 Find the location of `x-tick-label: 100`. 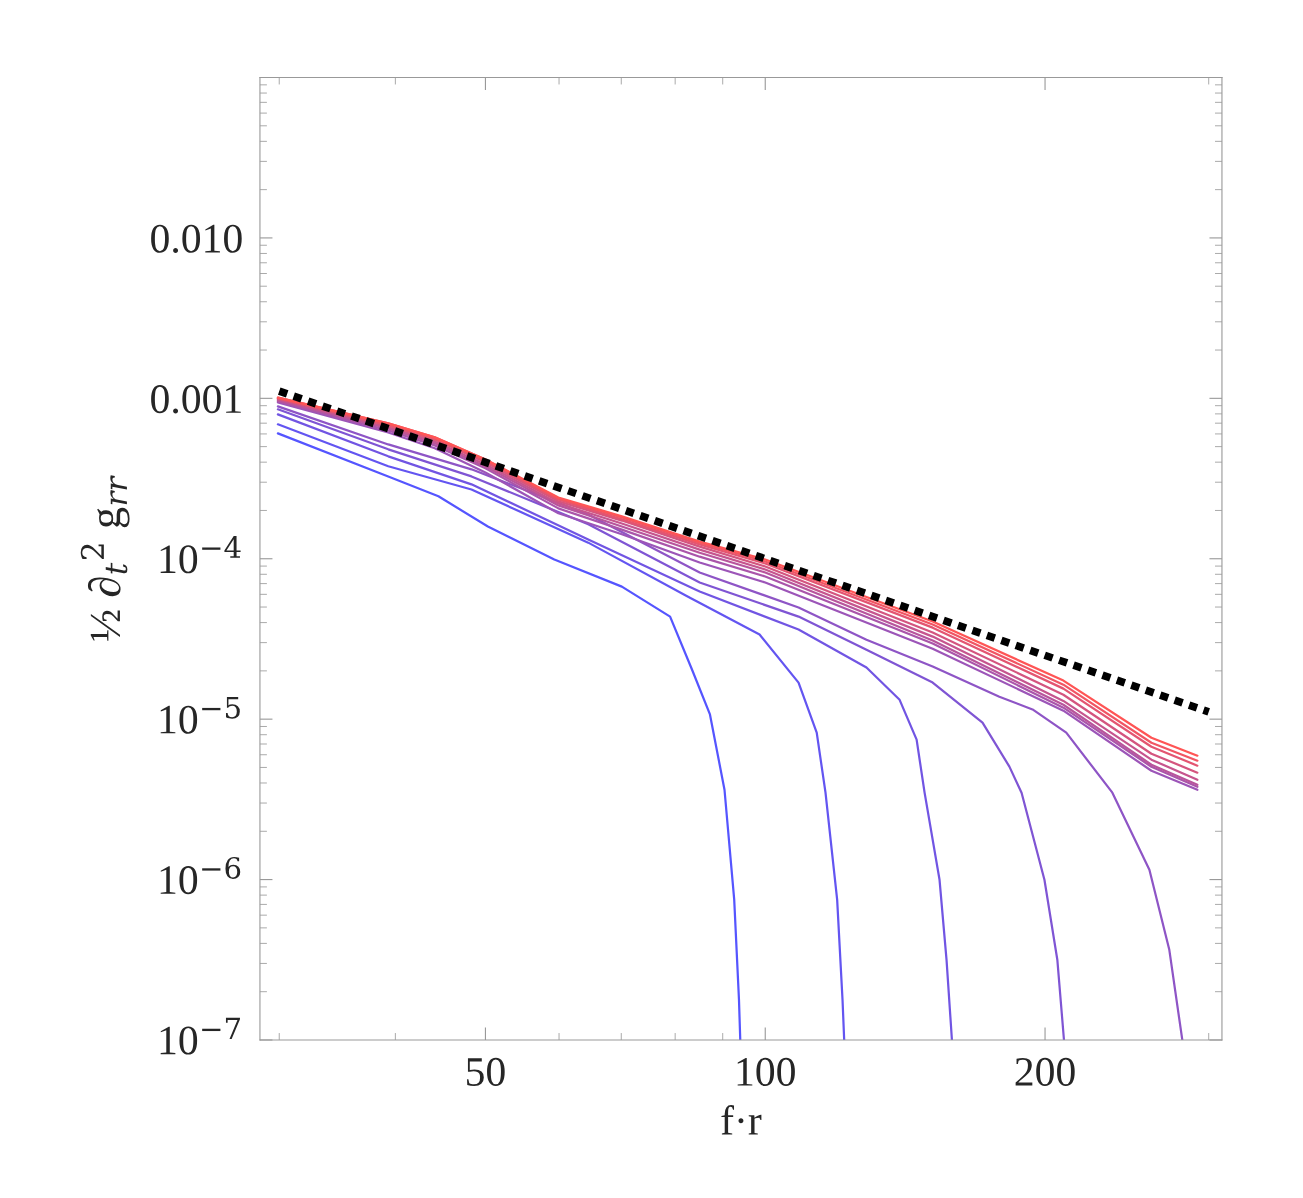

x-tick-label: 100 is located at coordinates (766, 1071).